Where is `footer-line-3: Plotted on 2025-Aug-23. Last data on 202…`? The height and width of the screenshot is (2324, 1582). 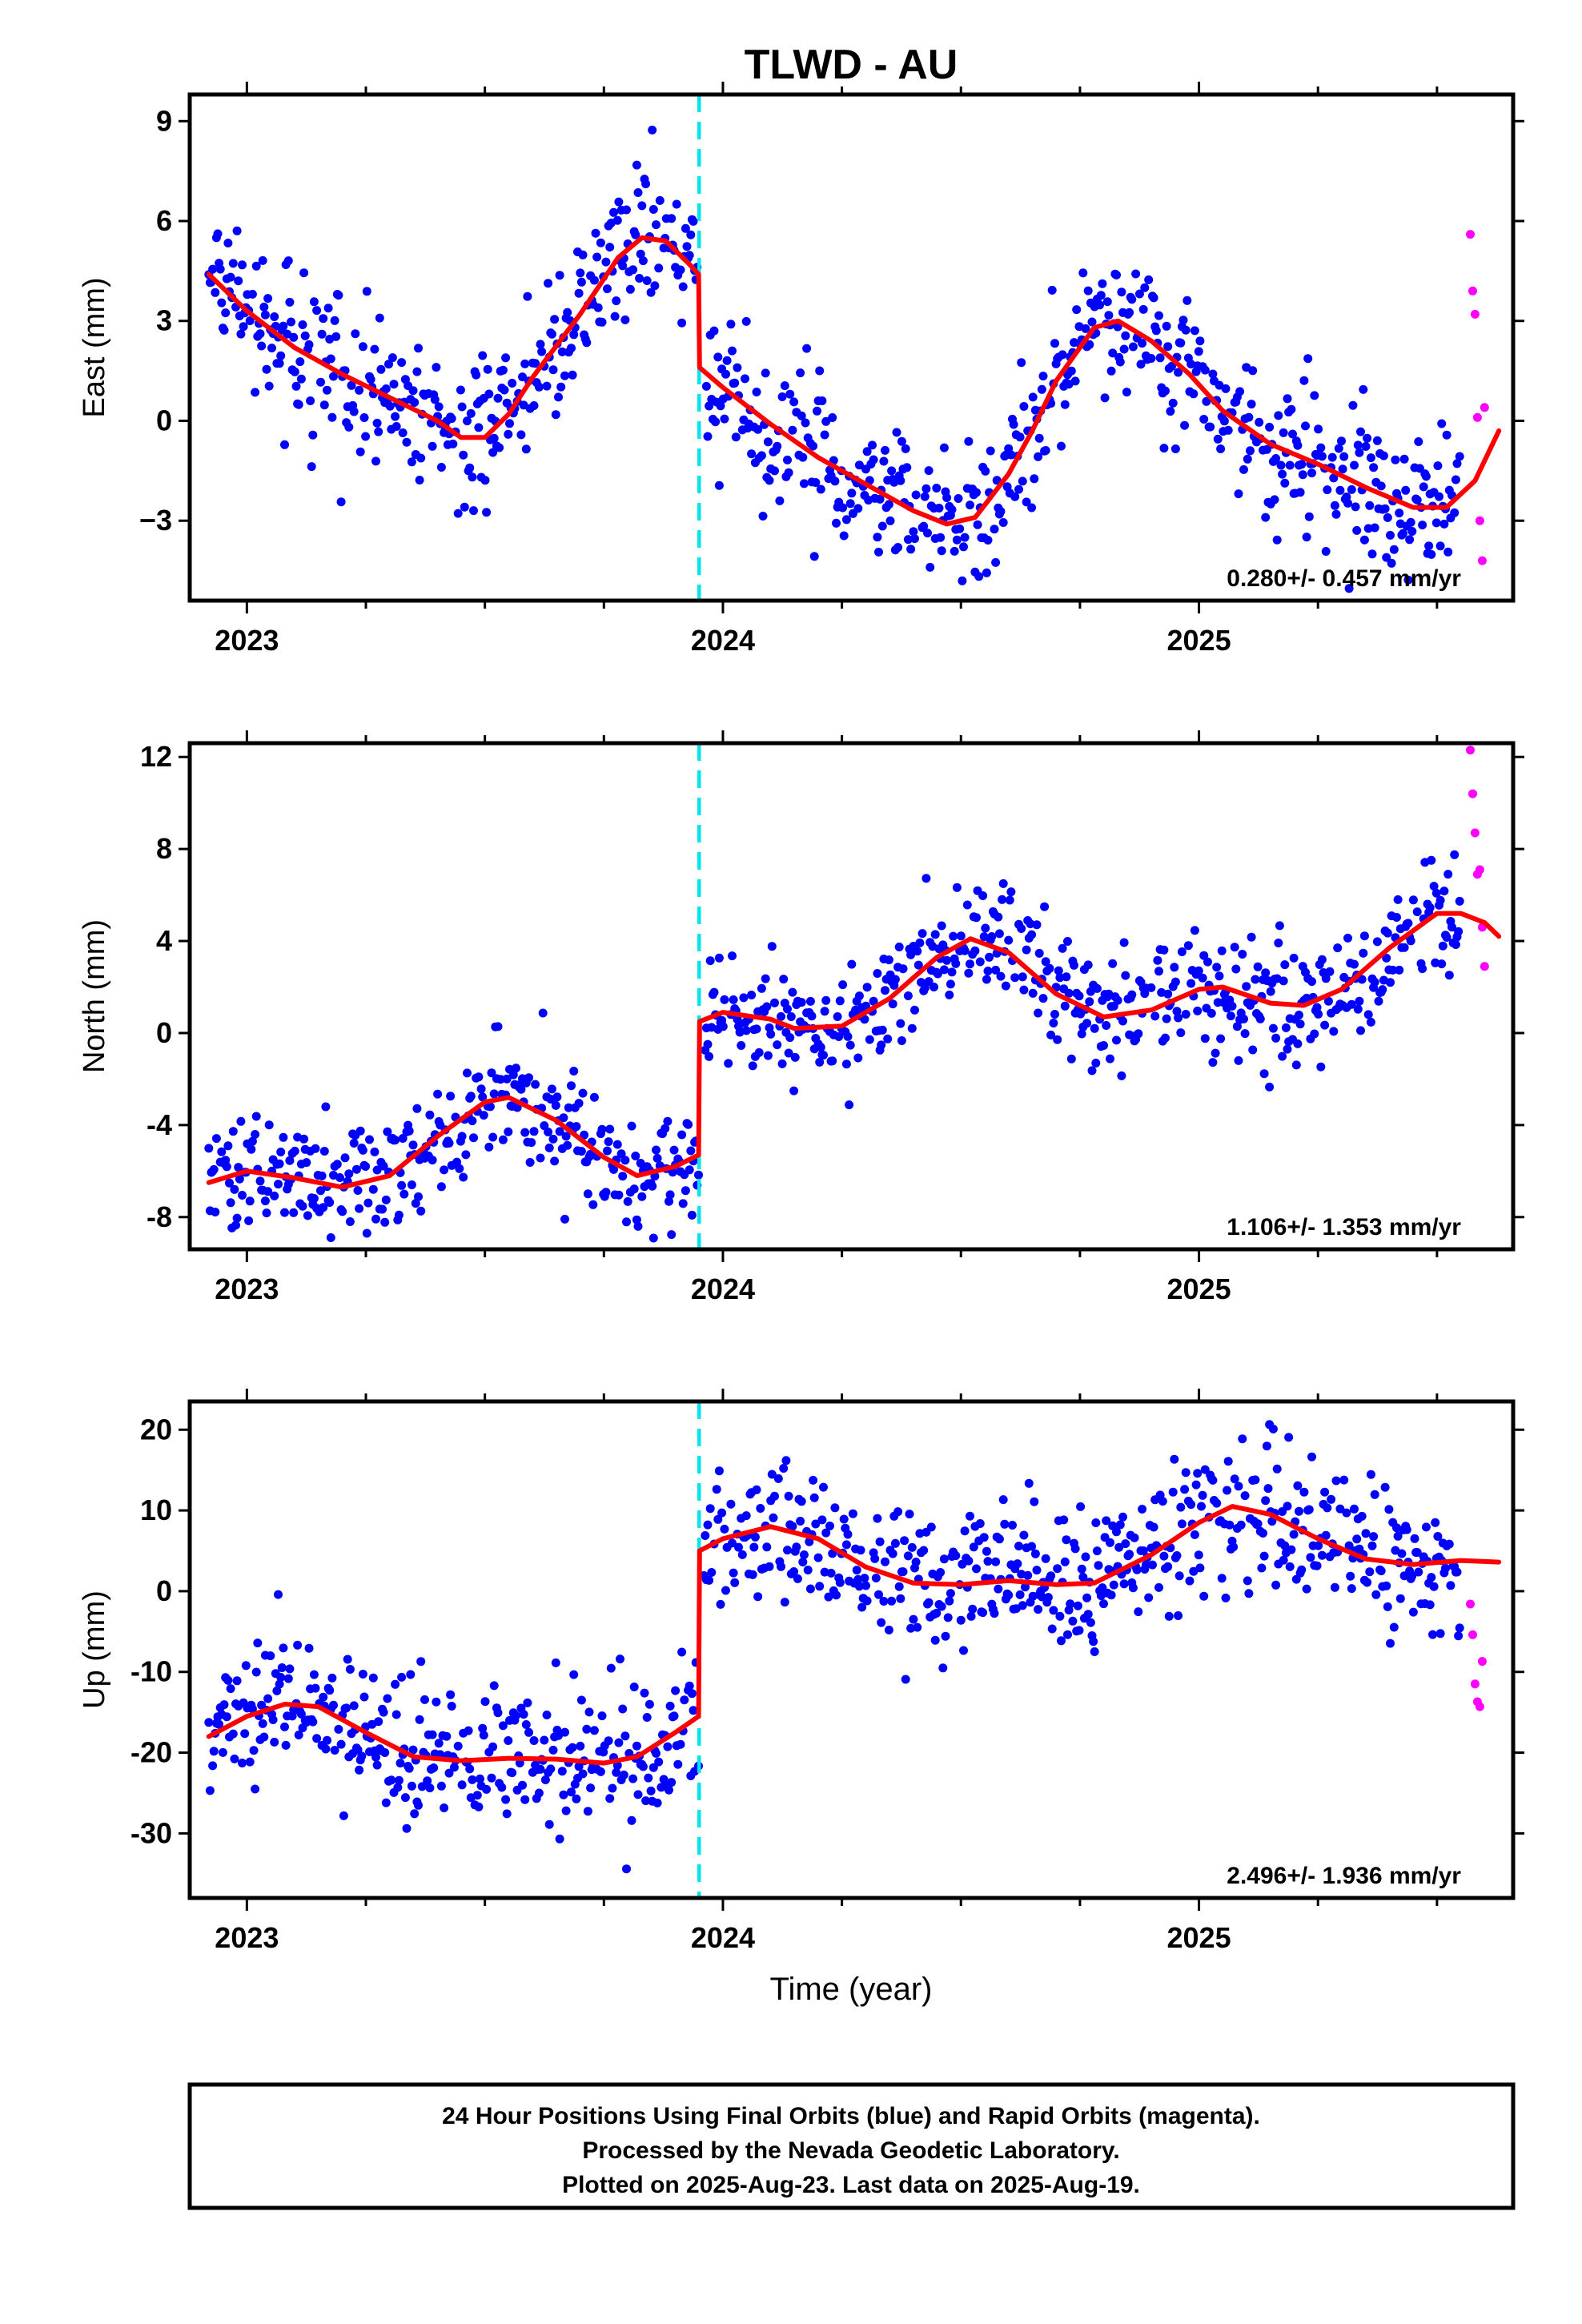
footer-line-3: Plotted on 2025-Aug-23. Last data on 202… is located at coordinates (851, 2185).